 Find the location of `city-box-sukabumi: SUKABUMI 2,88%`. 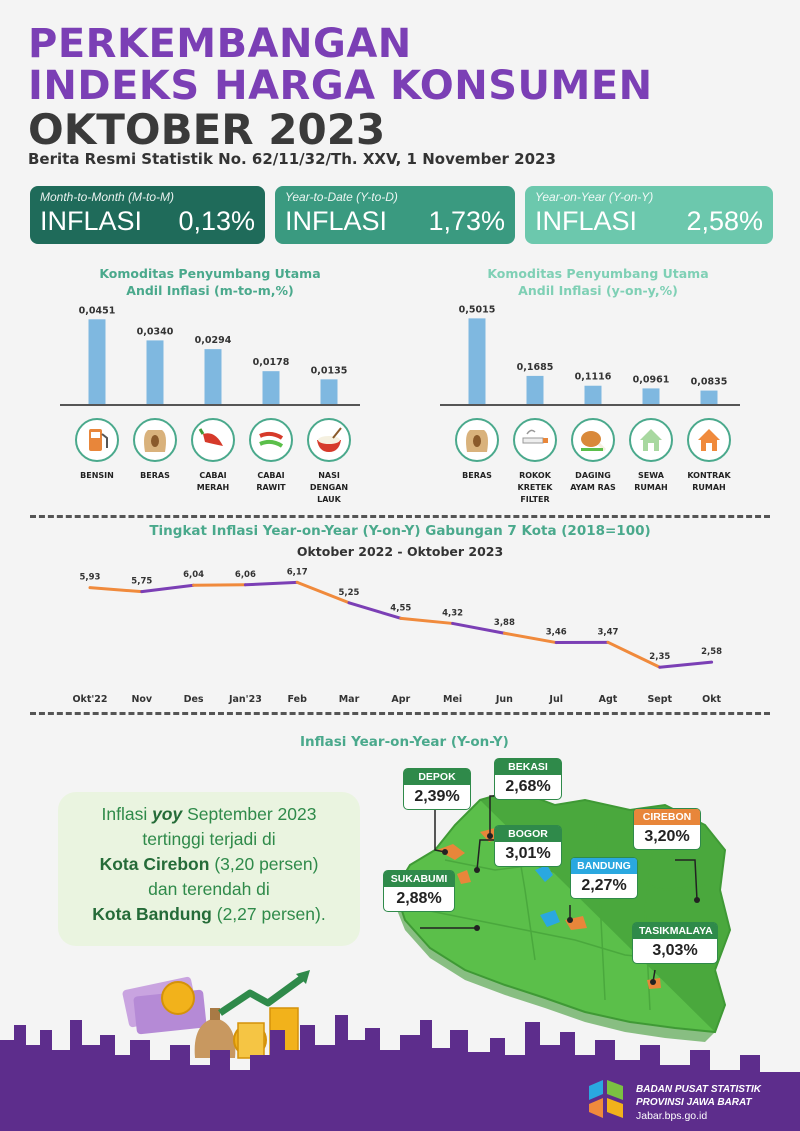

city-box-sukabumi: SUKABUMI 2,88% is located at coordinates (419, 891).